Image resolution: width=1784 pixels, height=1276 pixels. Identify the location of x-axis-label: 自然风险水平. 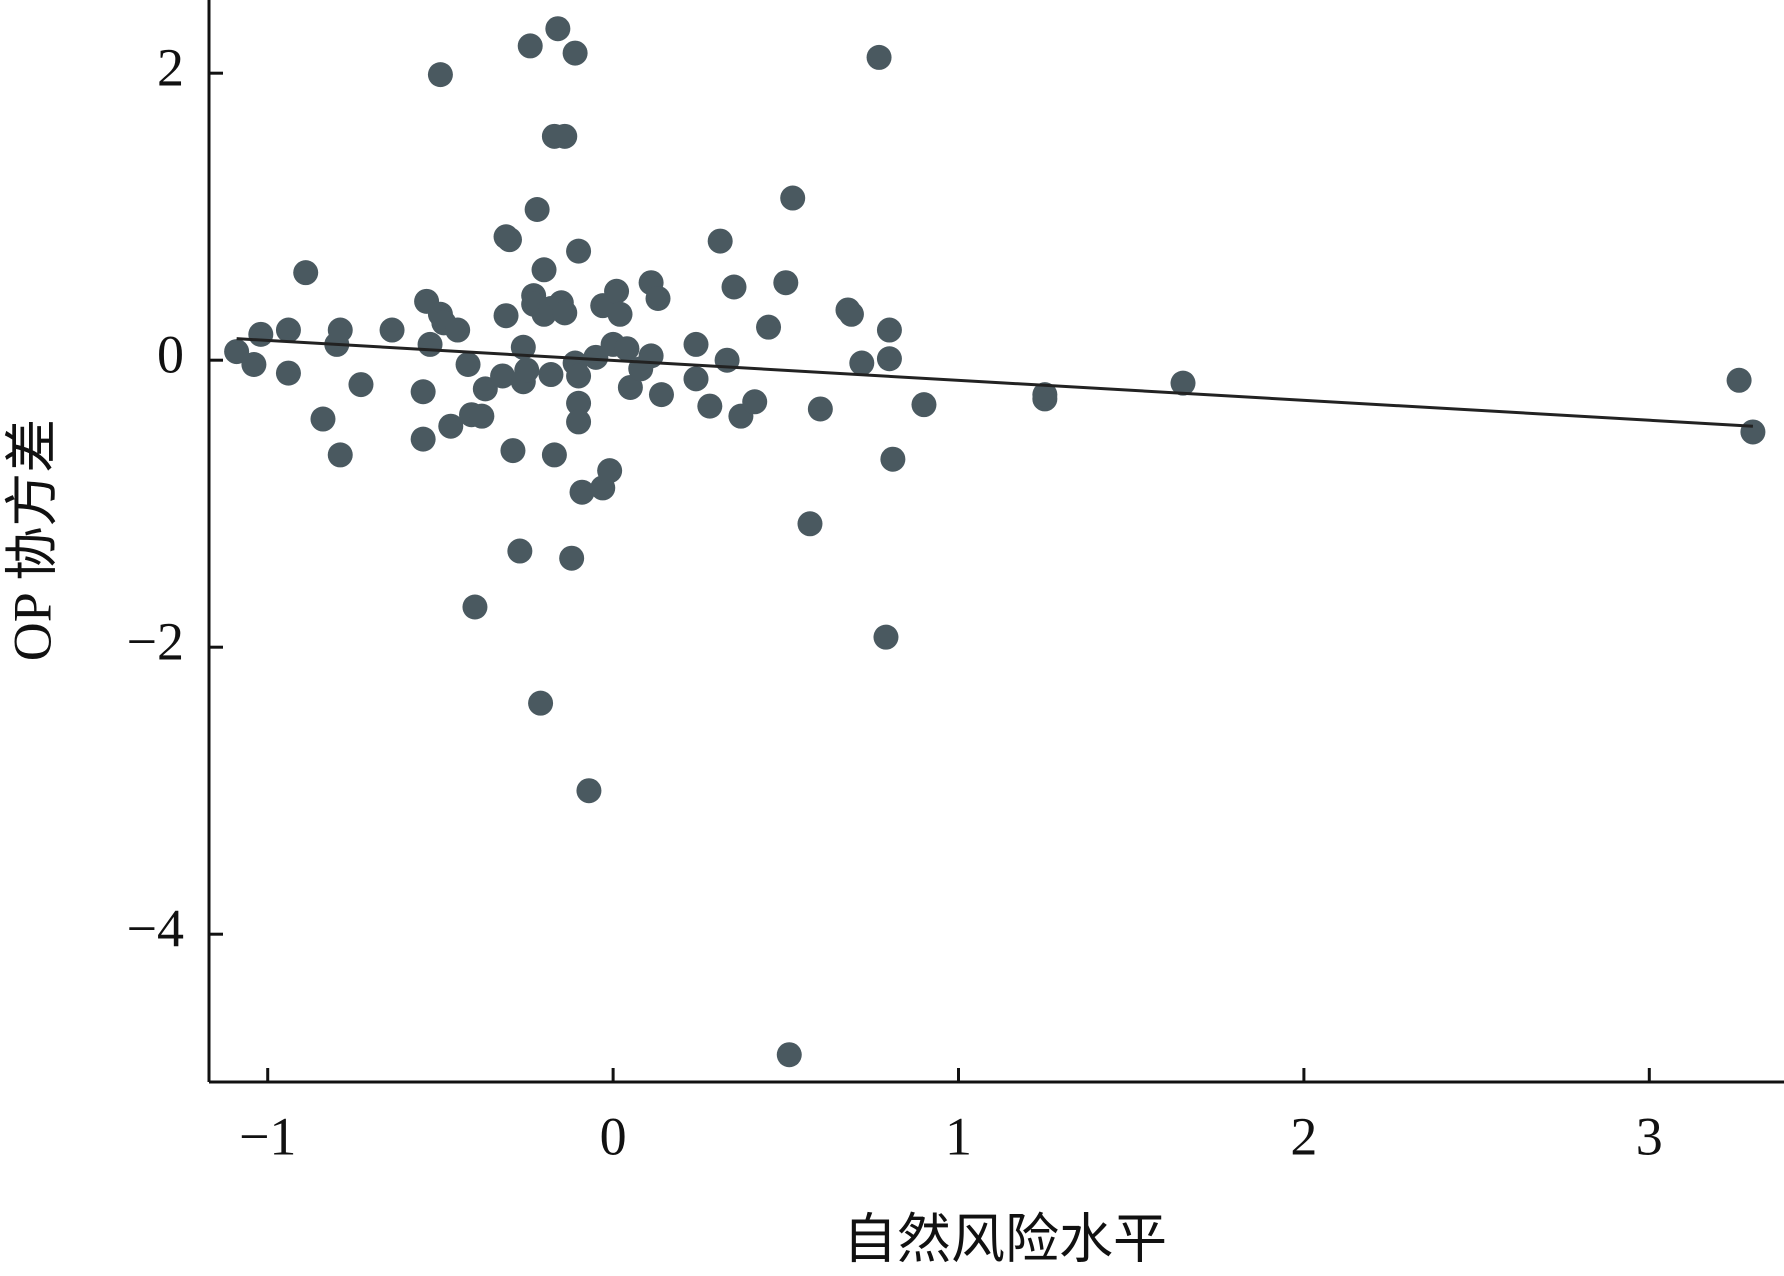
(1005, 1239).